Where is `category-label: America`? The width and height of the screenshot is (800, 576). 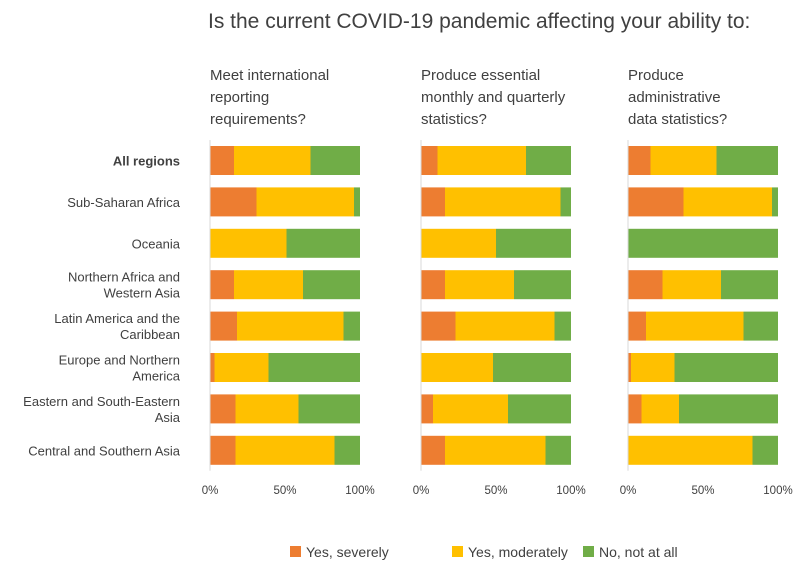 category-label: America is located at coordinates (156, 376).